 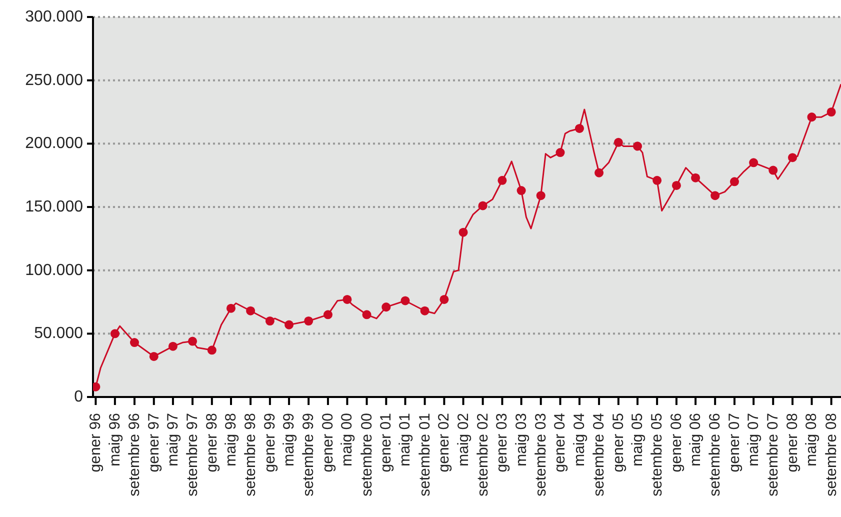 What do you see at coordinates (173, 439) in the screenshot?
I see `x-tick-label: maig 97` at bounding box center [173, 439].